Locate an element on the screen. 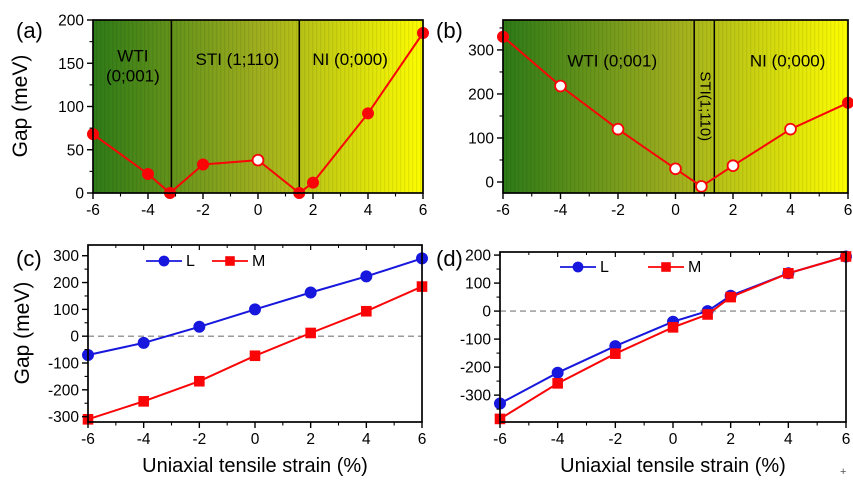 The image size is (853, 489). region-label: WTI is located at coordinates (132, 56).